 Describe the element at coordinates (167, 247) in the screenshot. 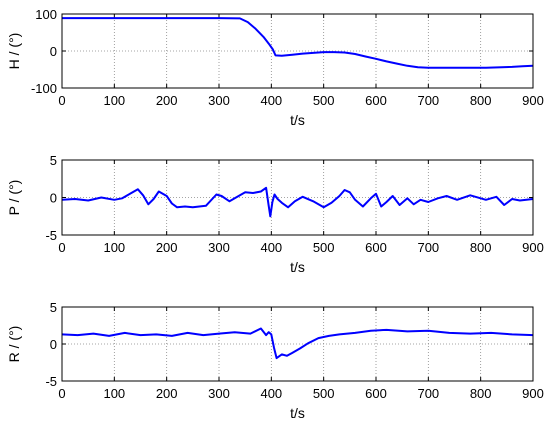

I see `pitch-x-tick-label: 200` at that location.